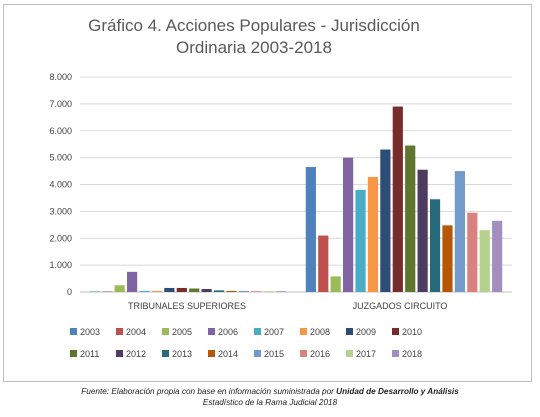 The image size is (540, 417). Describe the element at coordinates (360, 241) in the screenshot. I see `bar-2007-juzgados` at that location.